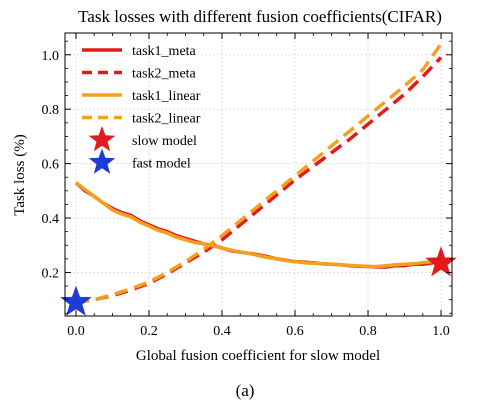 Image resolution: width=479 pixels, height=406 pixels. Describe the element at coordinates (441, 331) in the screenshot. I see `x-tick-label: 1.0` at that location.